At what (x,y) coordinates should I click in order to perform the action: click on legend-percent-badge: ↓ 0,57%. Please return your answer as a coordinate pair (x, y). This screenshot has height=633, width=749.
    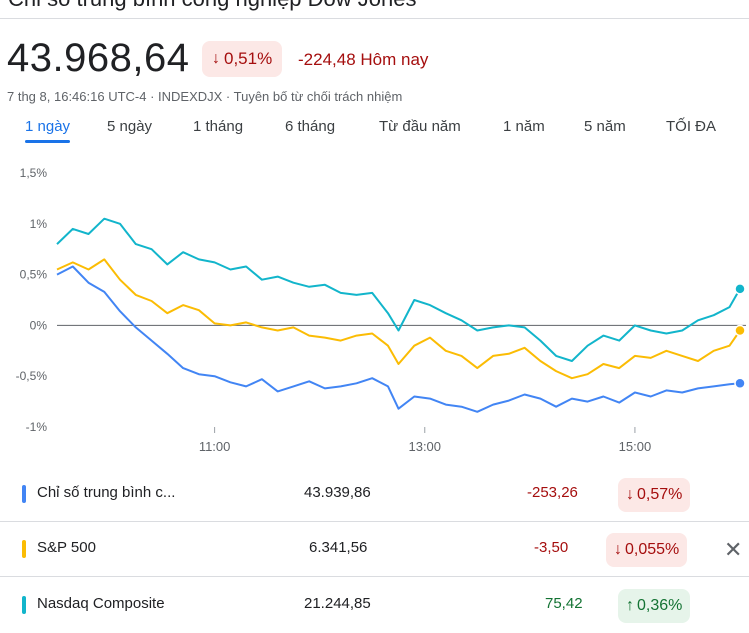
    Looking at the image, I should click on (654, 495).